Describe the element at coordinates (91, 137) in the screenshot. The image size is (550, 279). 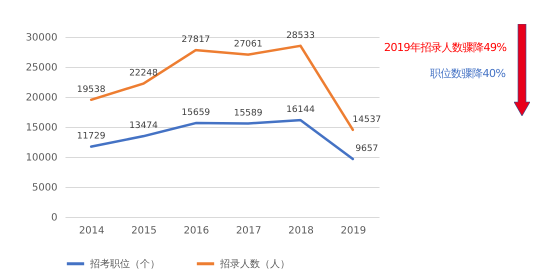
I see `data-label: 11729` at that location.